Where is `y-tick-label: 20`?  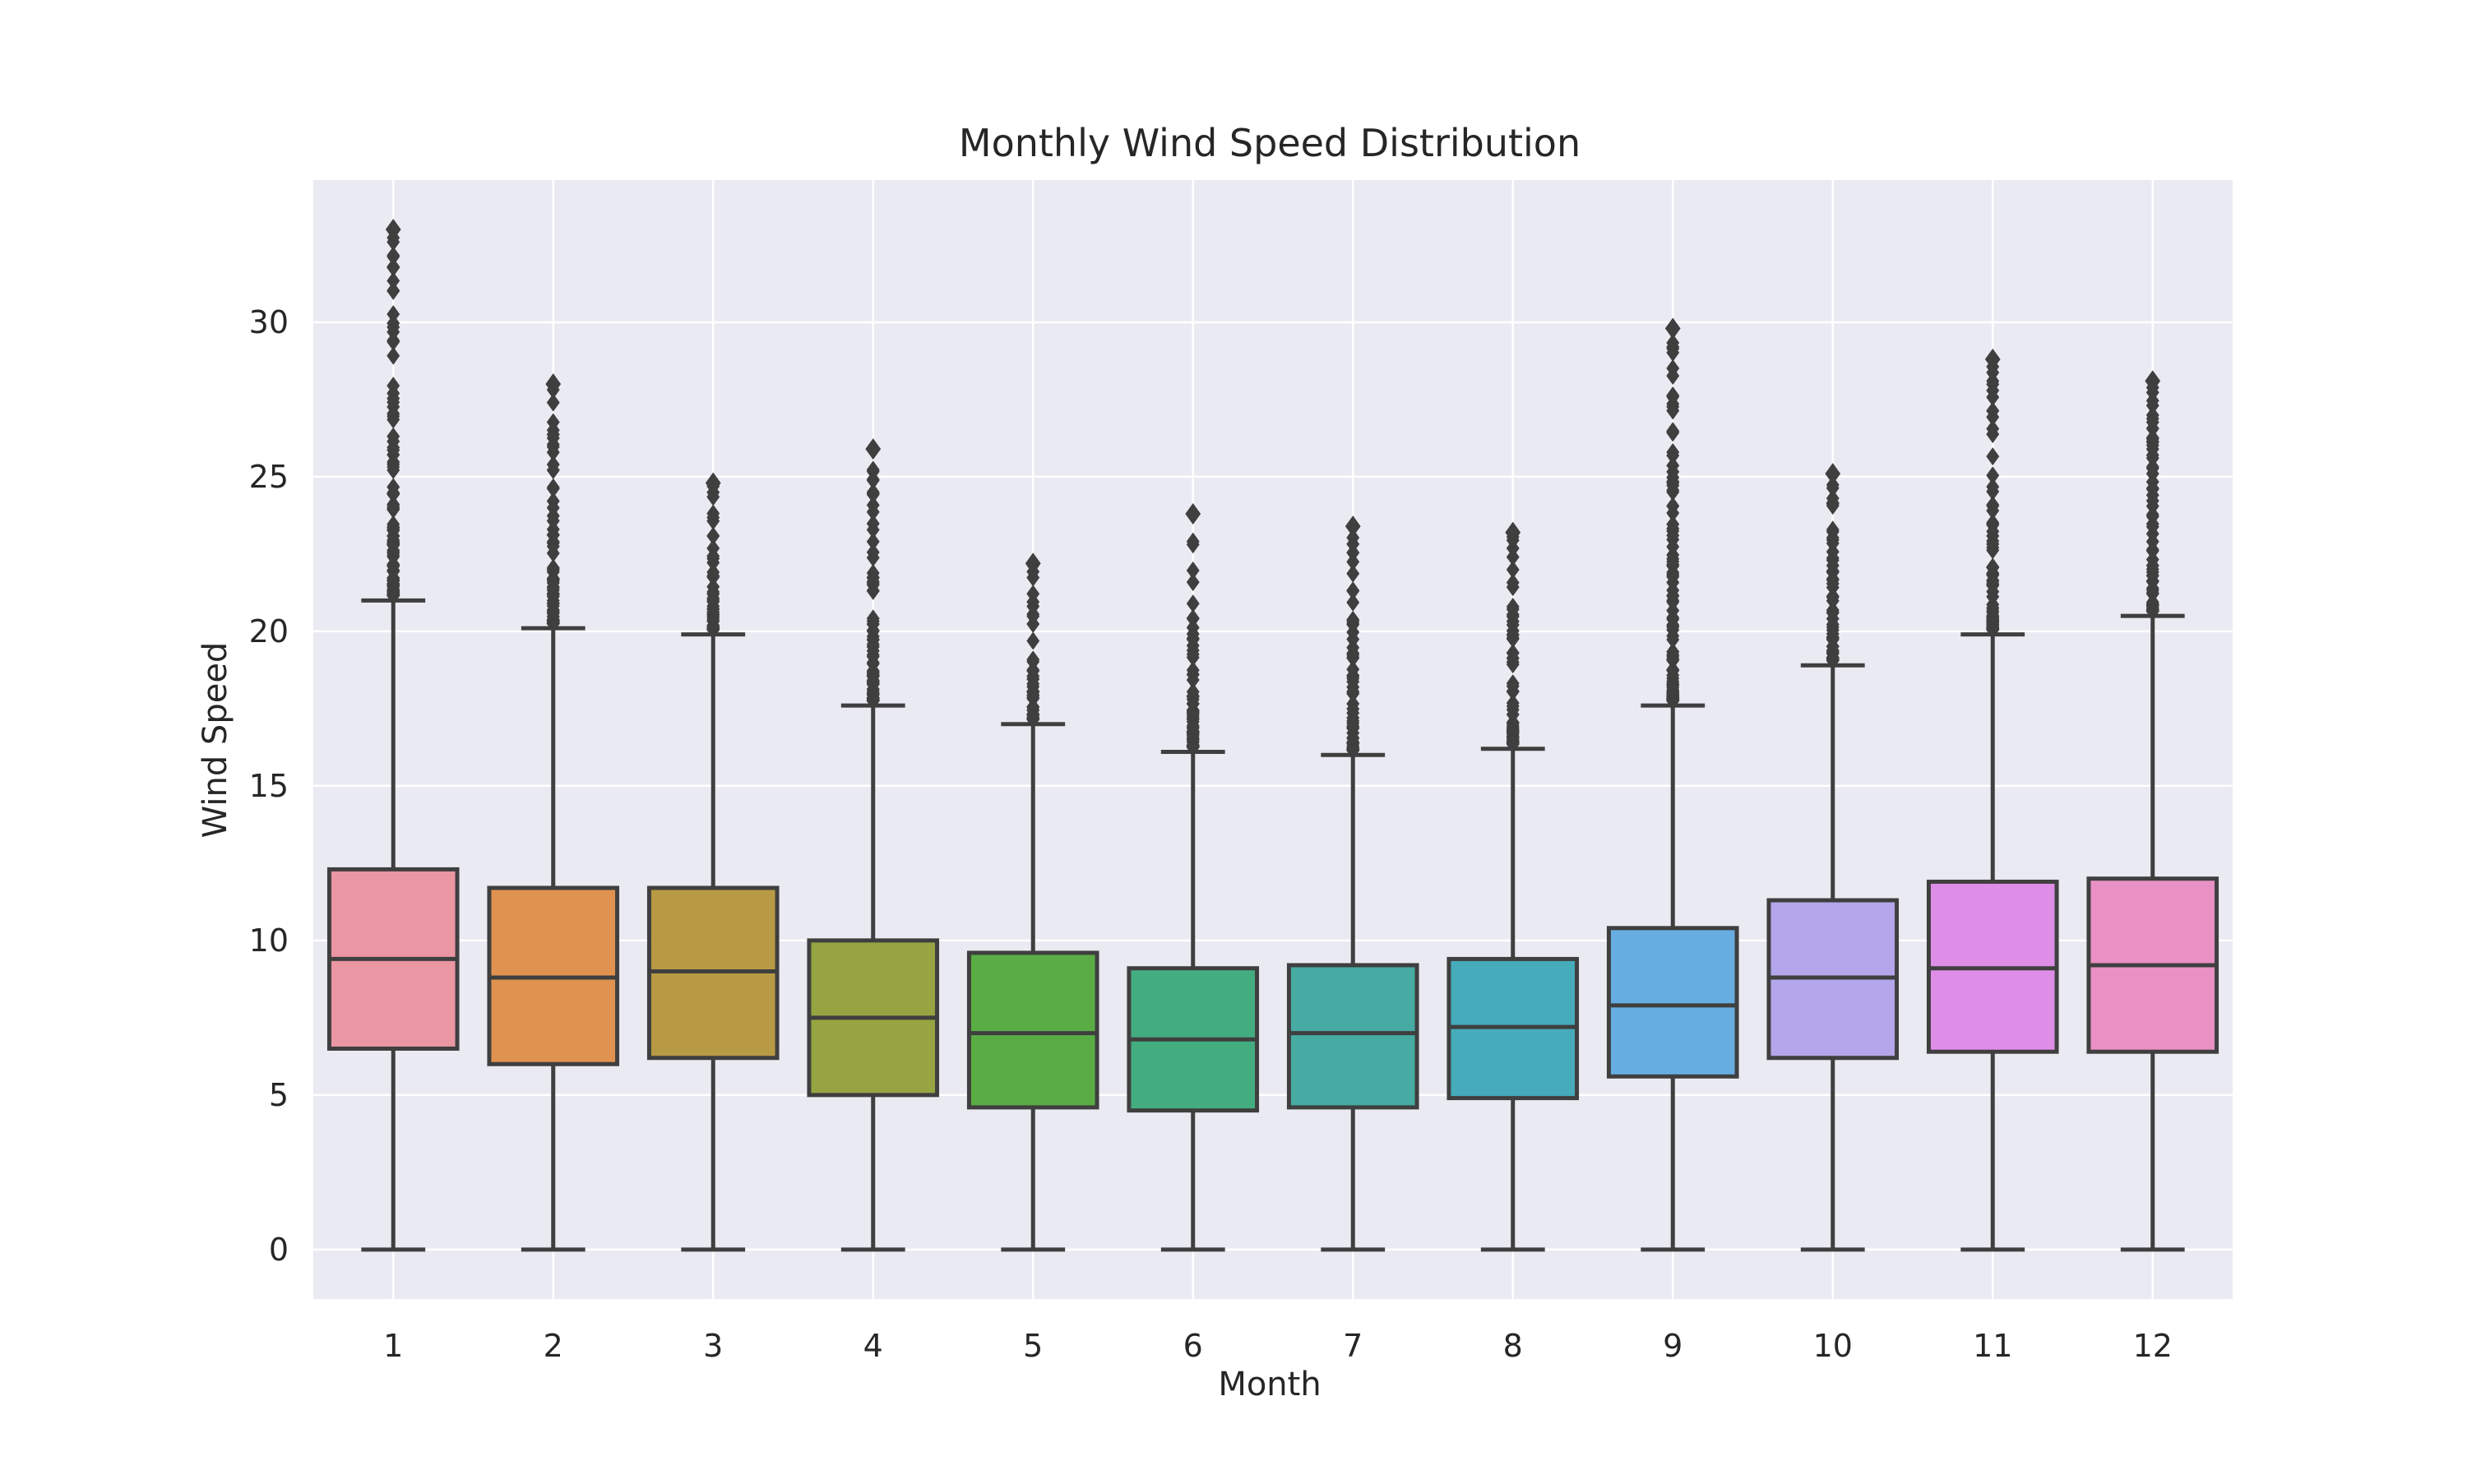
y-tick-label: 20 is located at coordinates (269, 632).